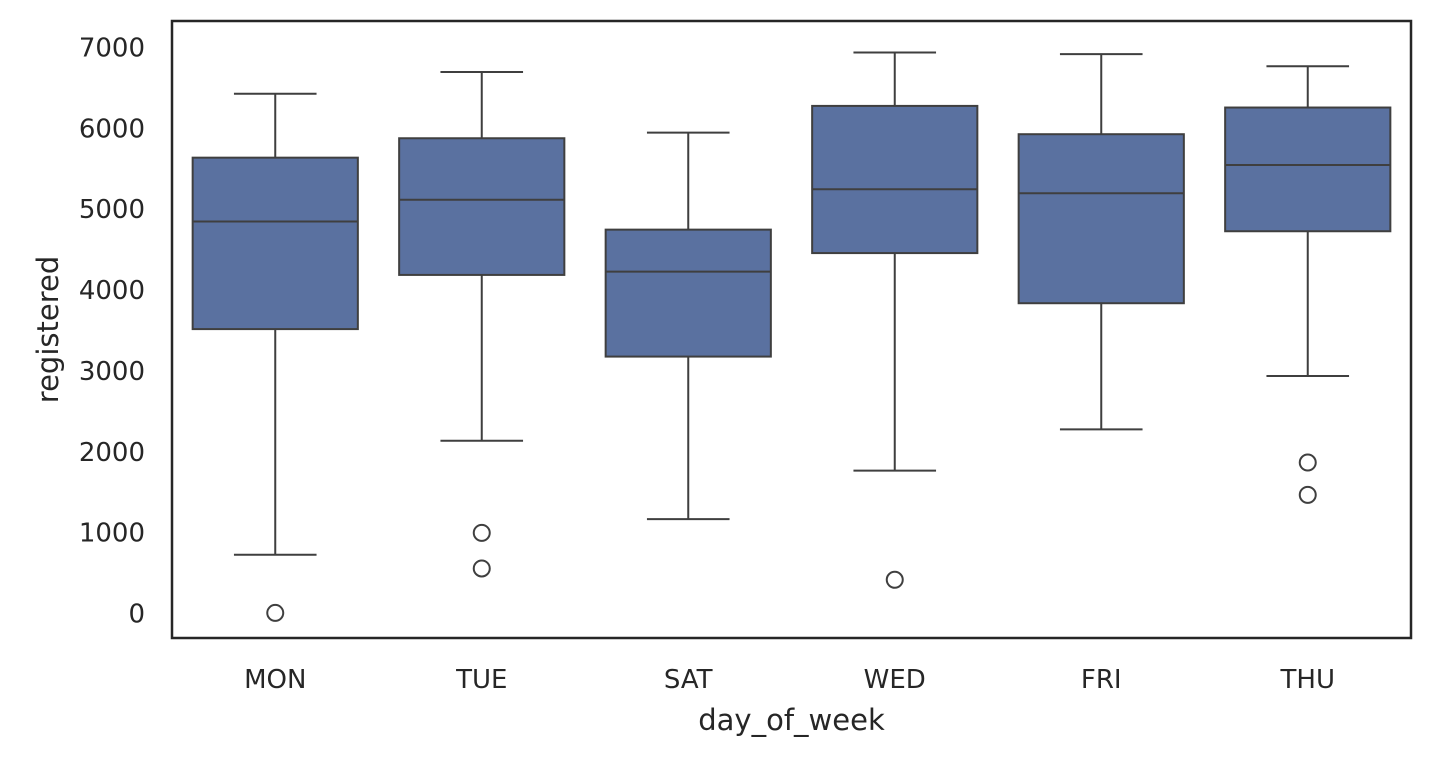  What do you see at coordinates (895, 179) in the screenshot?
I see `box-wed` at bounding box center [895, 179].